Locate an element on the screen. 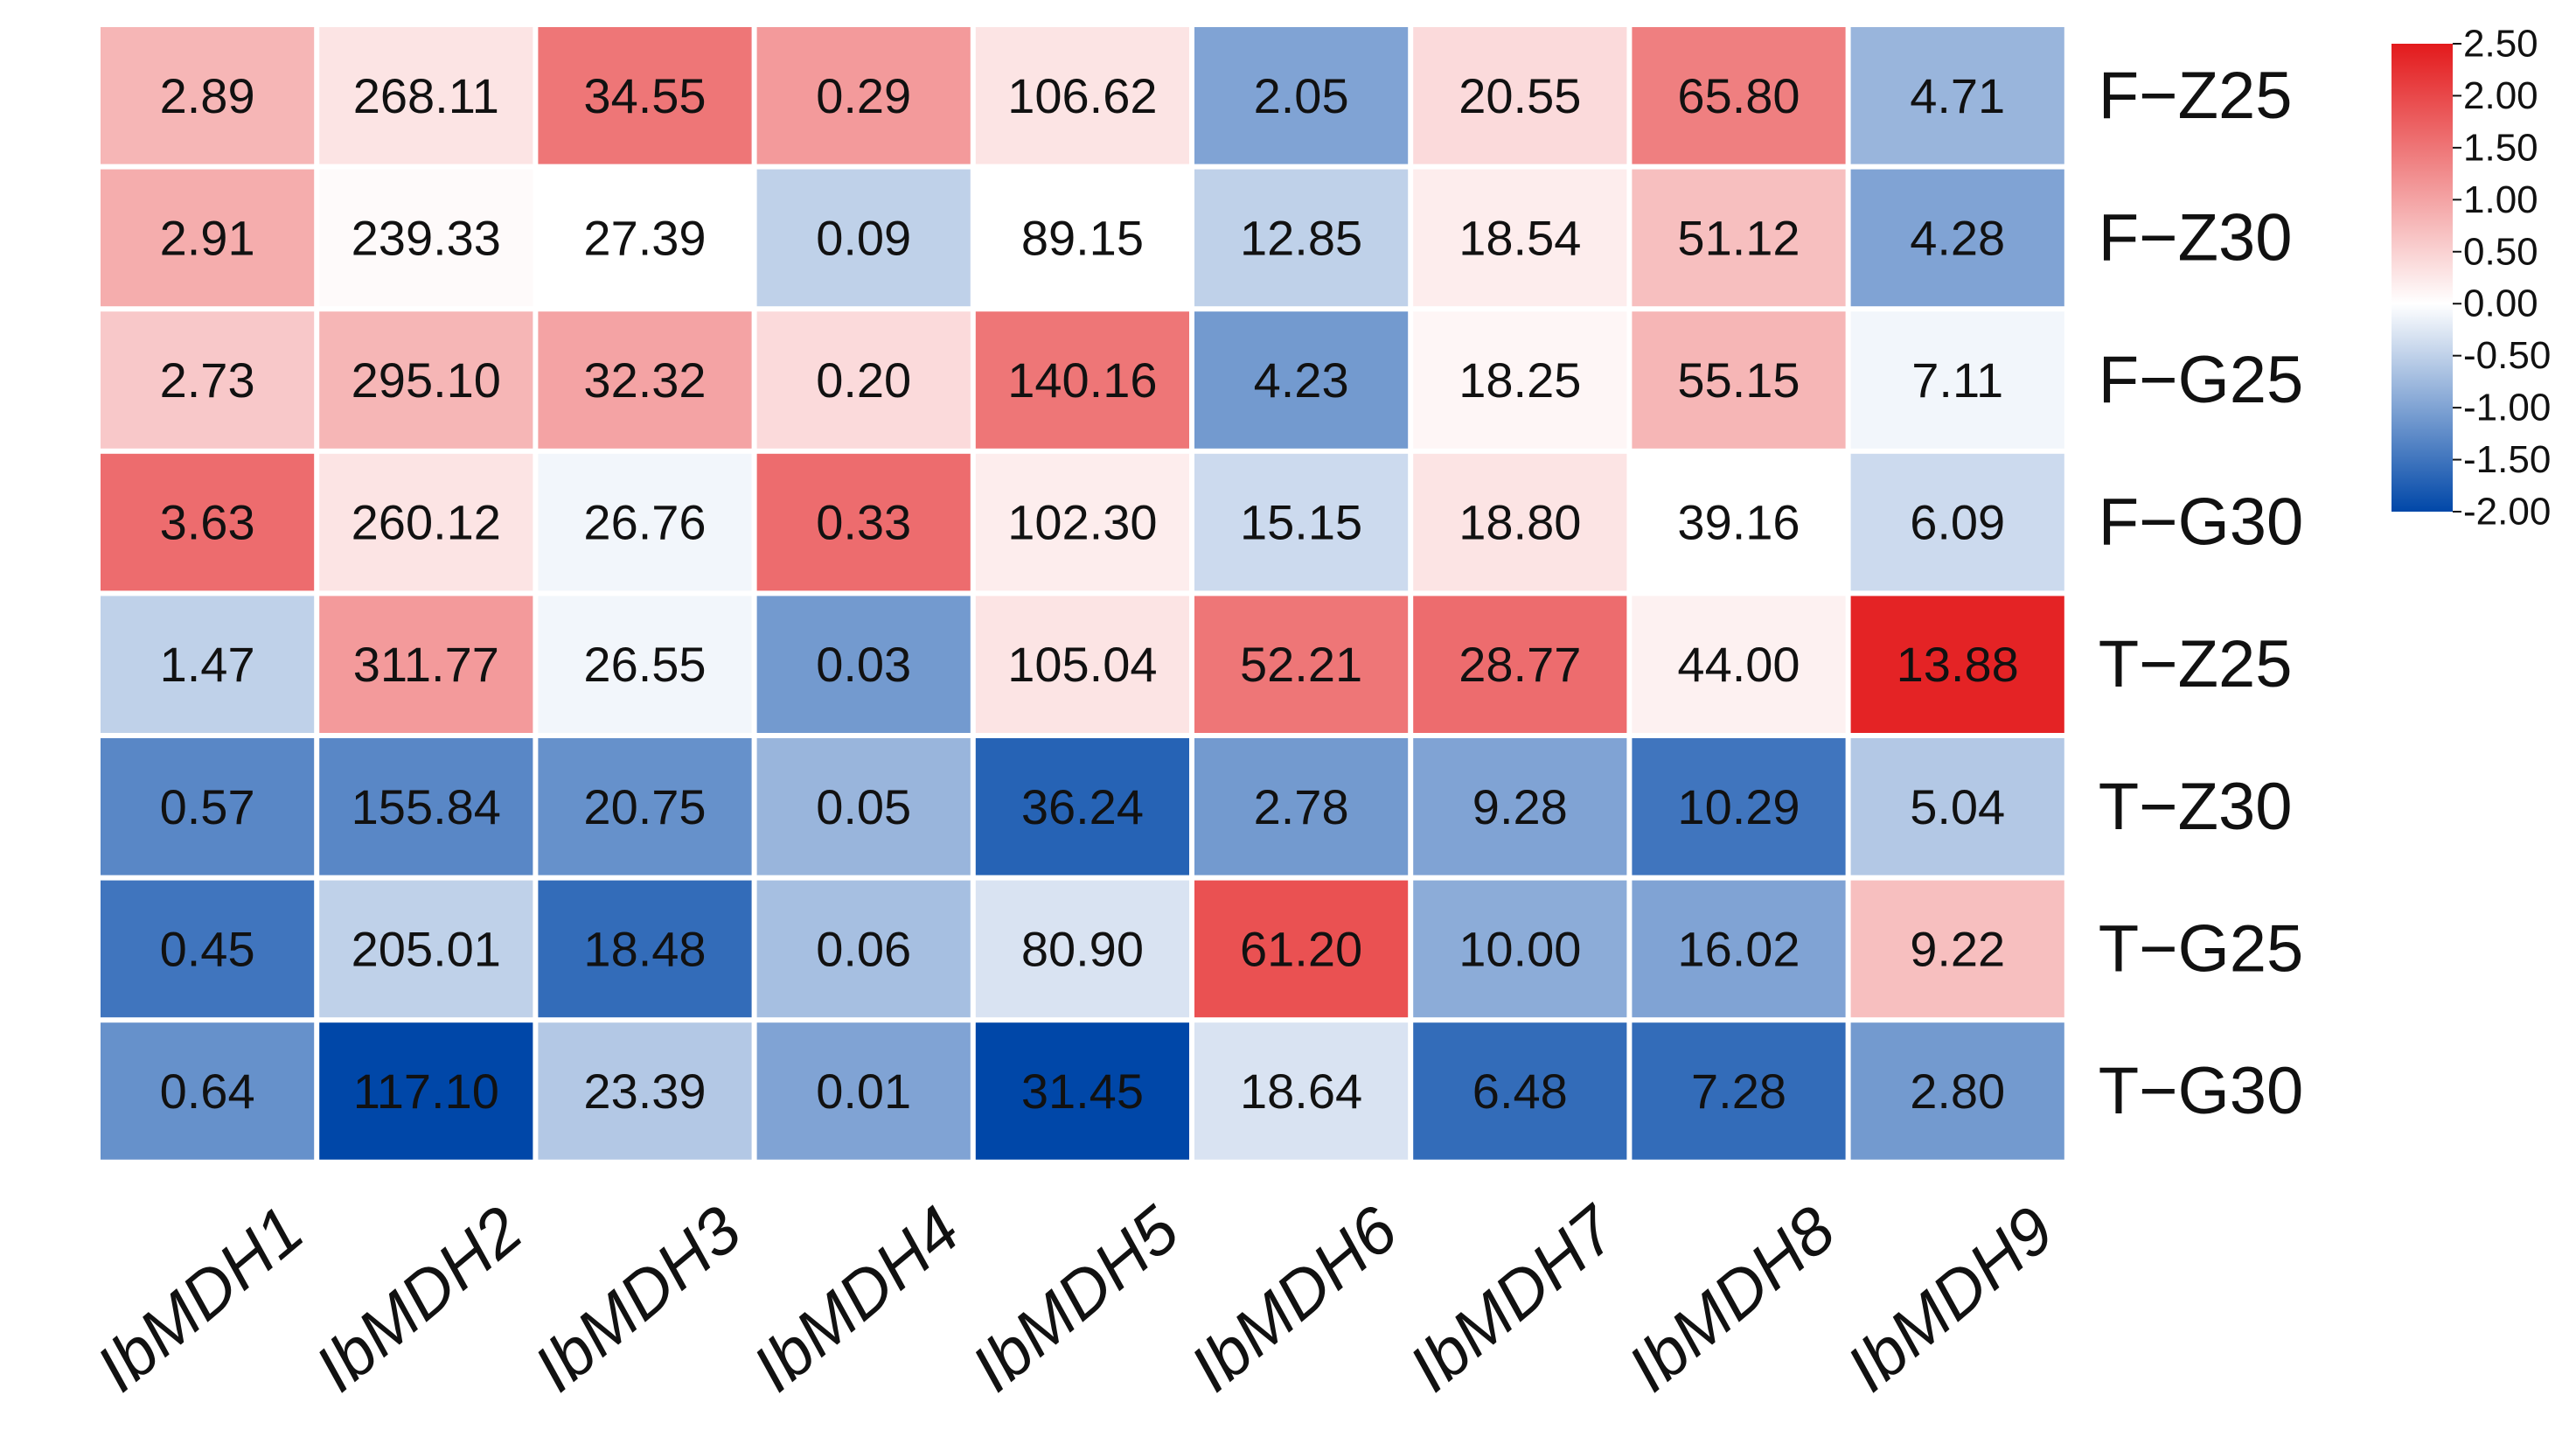 The image size is (2576, 1444). cell-value-label: 2.05 is located at coordinates (1301, 95).